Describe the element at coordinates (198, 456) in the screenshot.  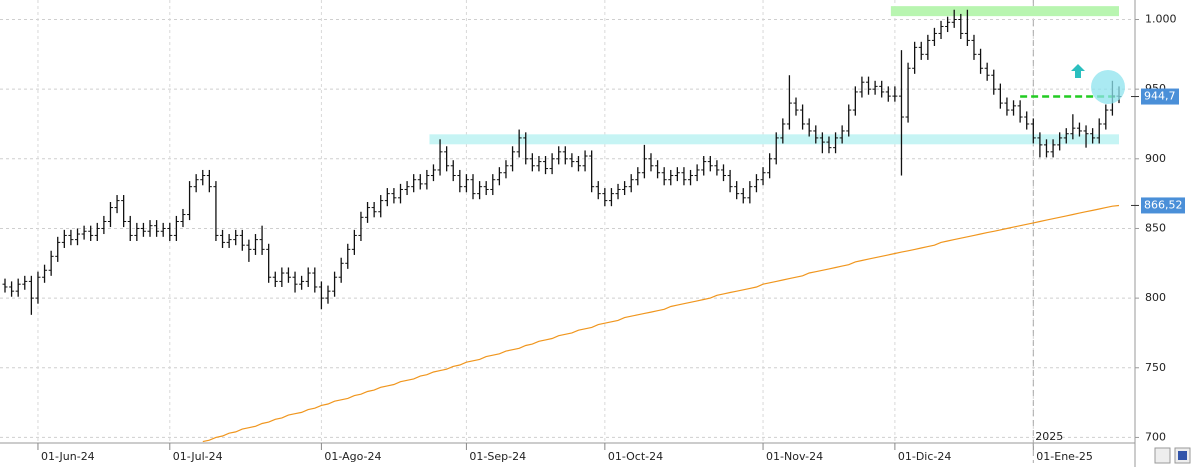
I see `x-tick-label: 01-Jul-24` at that location.